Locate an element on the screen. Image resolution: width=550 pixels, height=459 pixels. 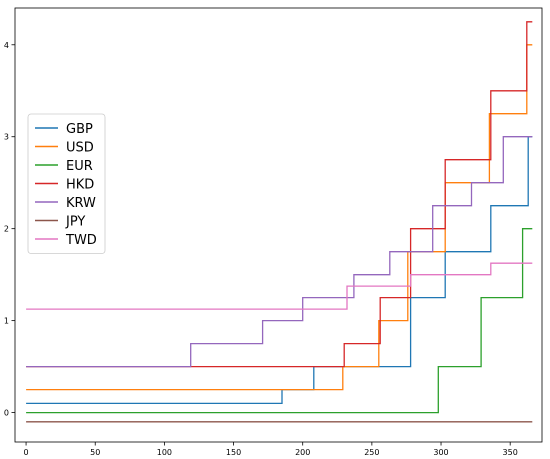
x-tick-label: 250 is located at coordinates (371, 452).